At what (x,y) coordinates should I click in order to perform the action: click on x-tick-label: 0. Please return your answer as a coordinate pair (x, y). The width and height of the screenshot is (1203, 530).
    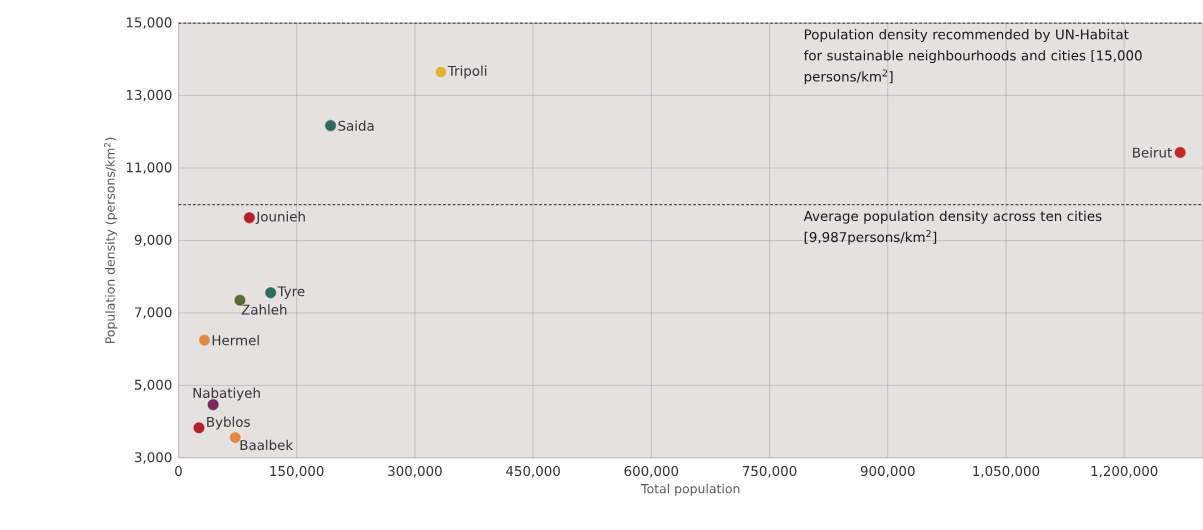
    Looking at the image, I should click on (178, 471).